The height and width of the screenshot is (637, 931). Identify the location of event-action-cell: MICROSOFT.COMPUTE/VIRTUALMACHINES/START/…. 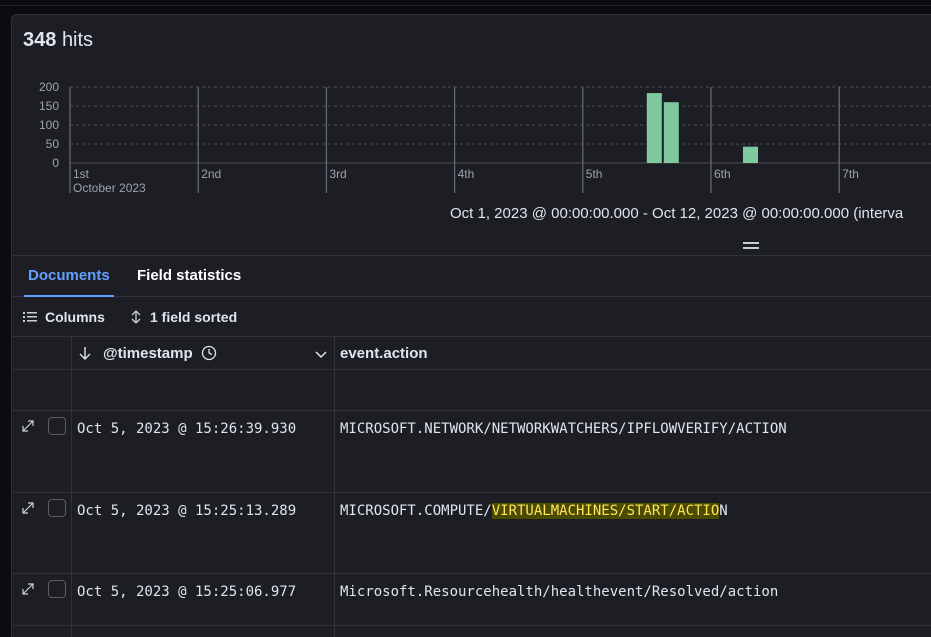
(534, 511).